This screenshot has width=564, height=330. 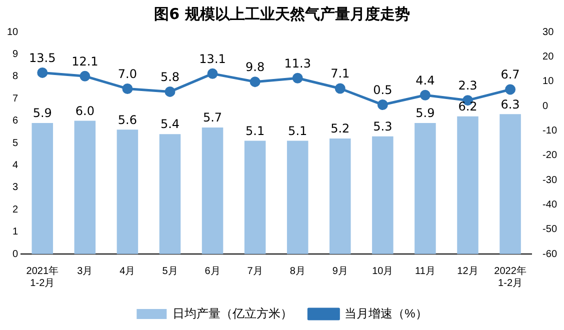 I want to click on x-tick-label: 9月, so click(x=340, y=271).